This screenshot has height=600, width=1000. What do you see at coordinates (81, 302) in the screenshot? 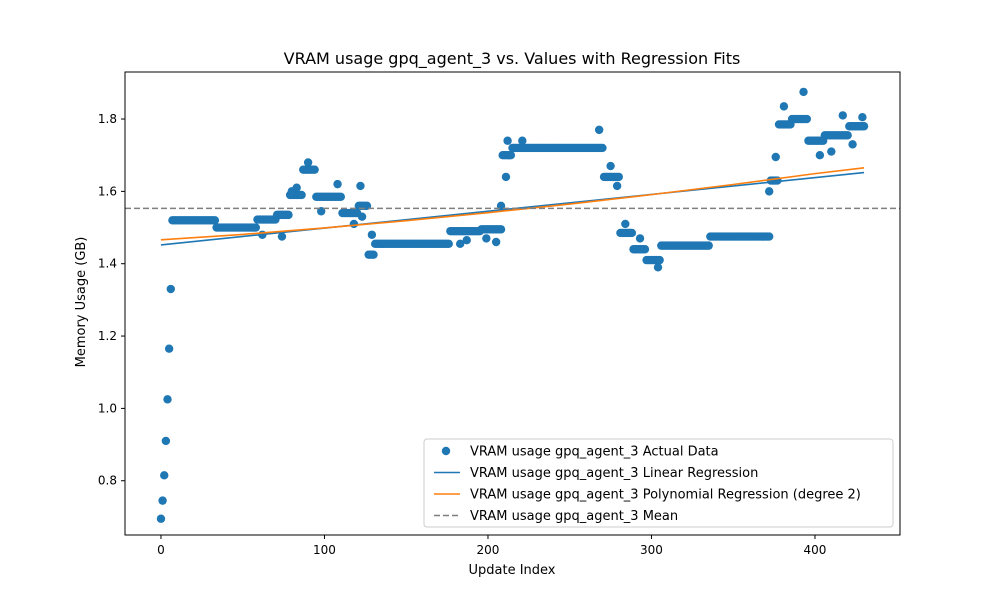
I see `y-axis-label: Memory Usage (GB)` at bounding box center [81, 302].